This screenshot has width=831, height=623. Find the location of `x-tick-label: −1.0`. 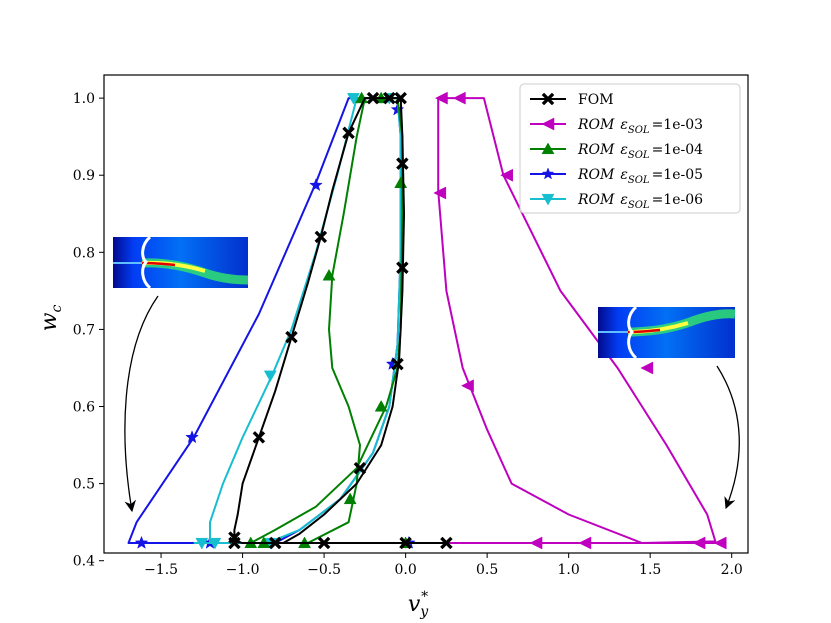

x-tick-label: −1.0 is located at coordinates (243, 570).